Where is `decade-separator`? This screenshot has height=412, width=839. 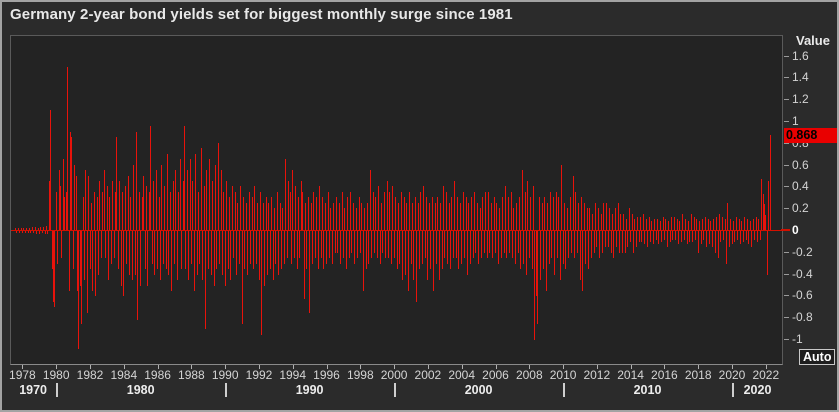 decade-separator is located at coordinates (57, 390).